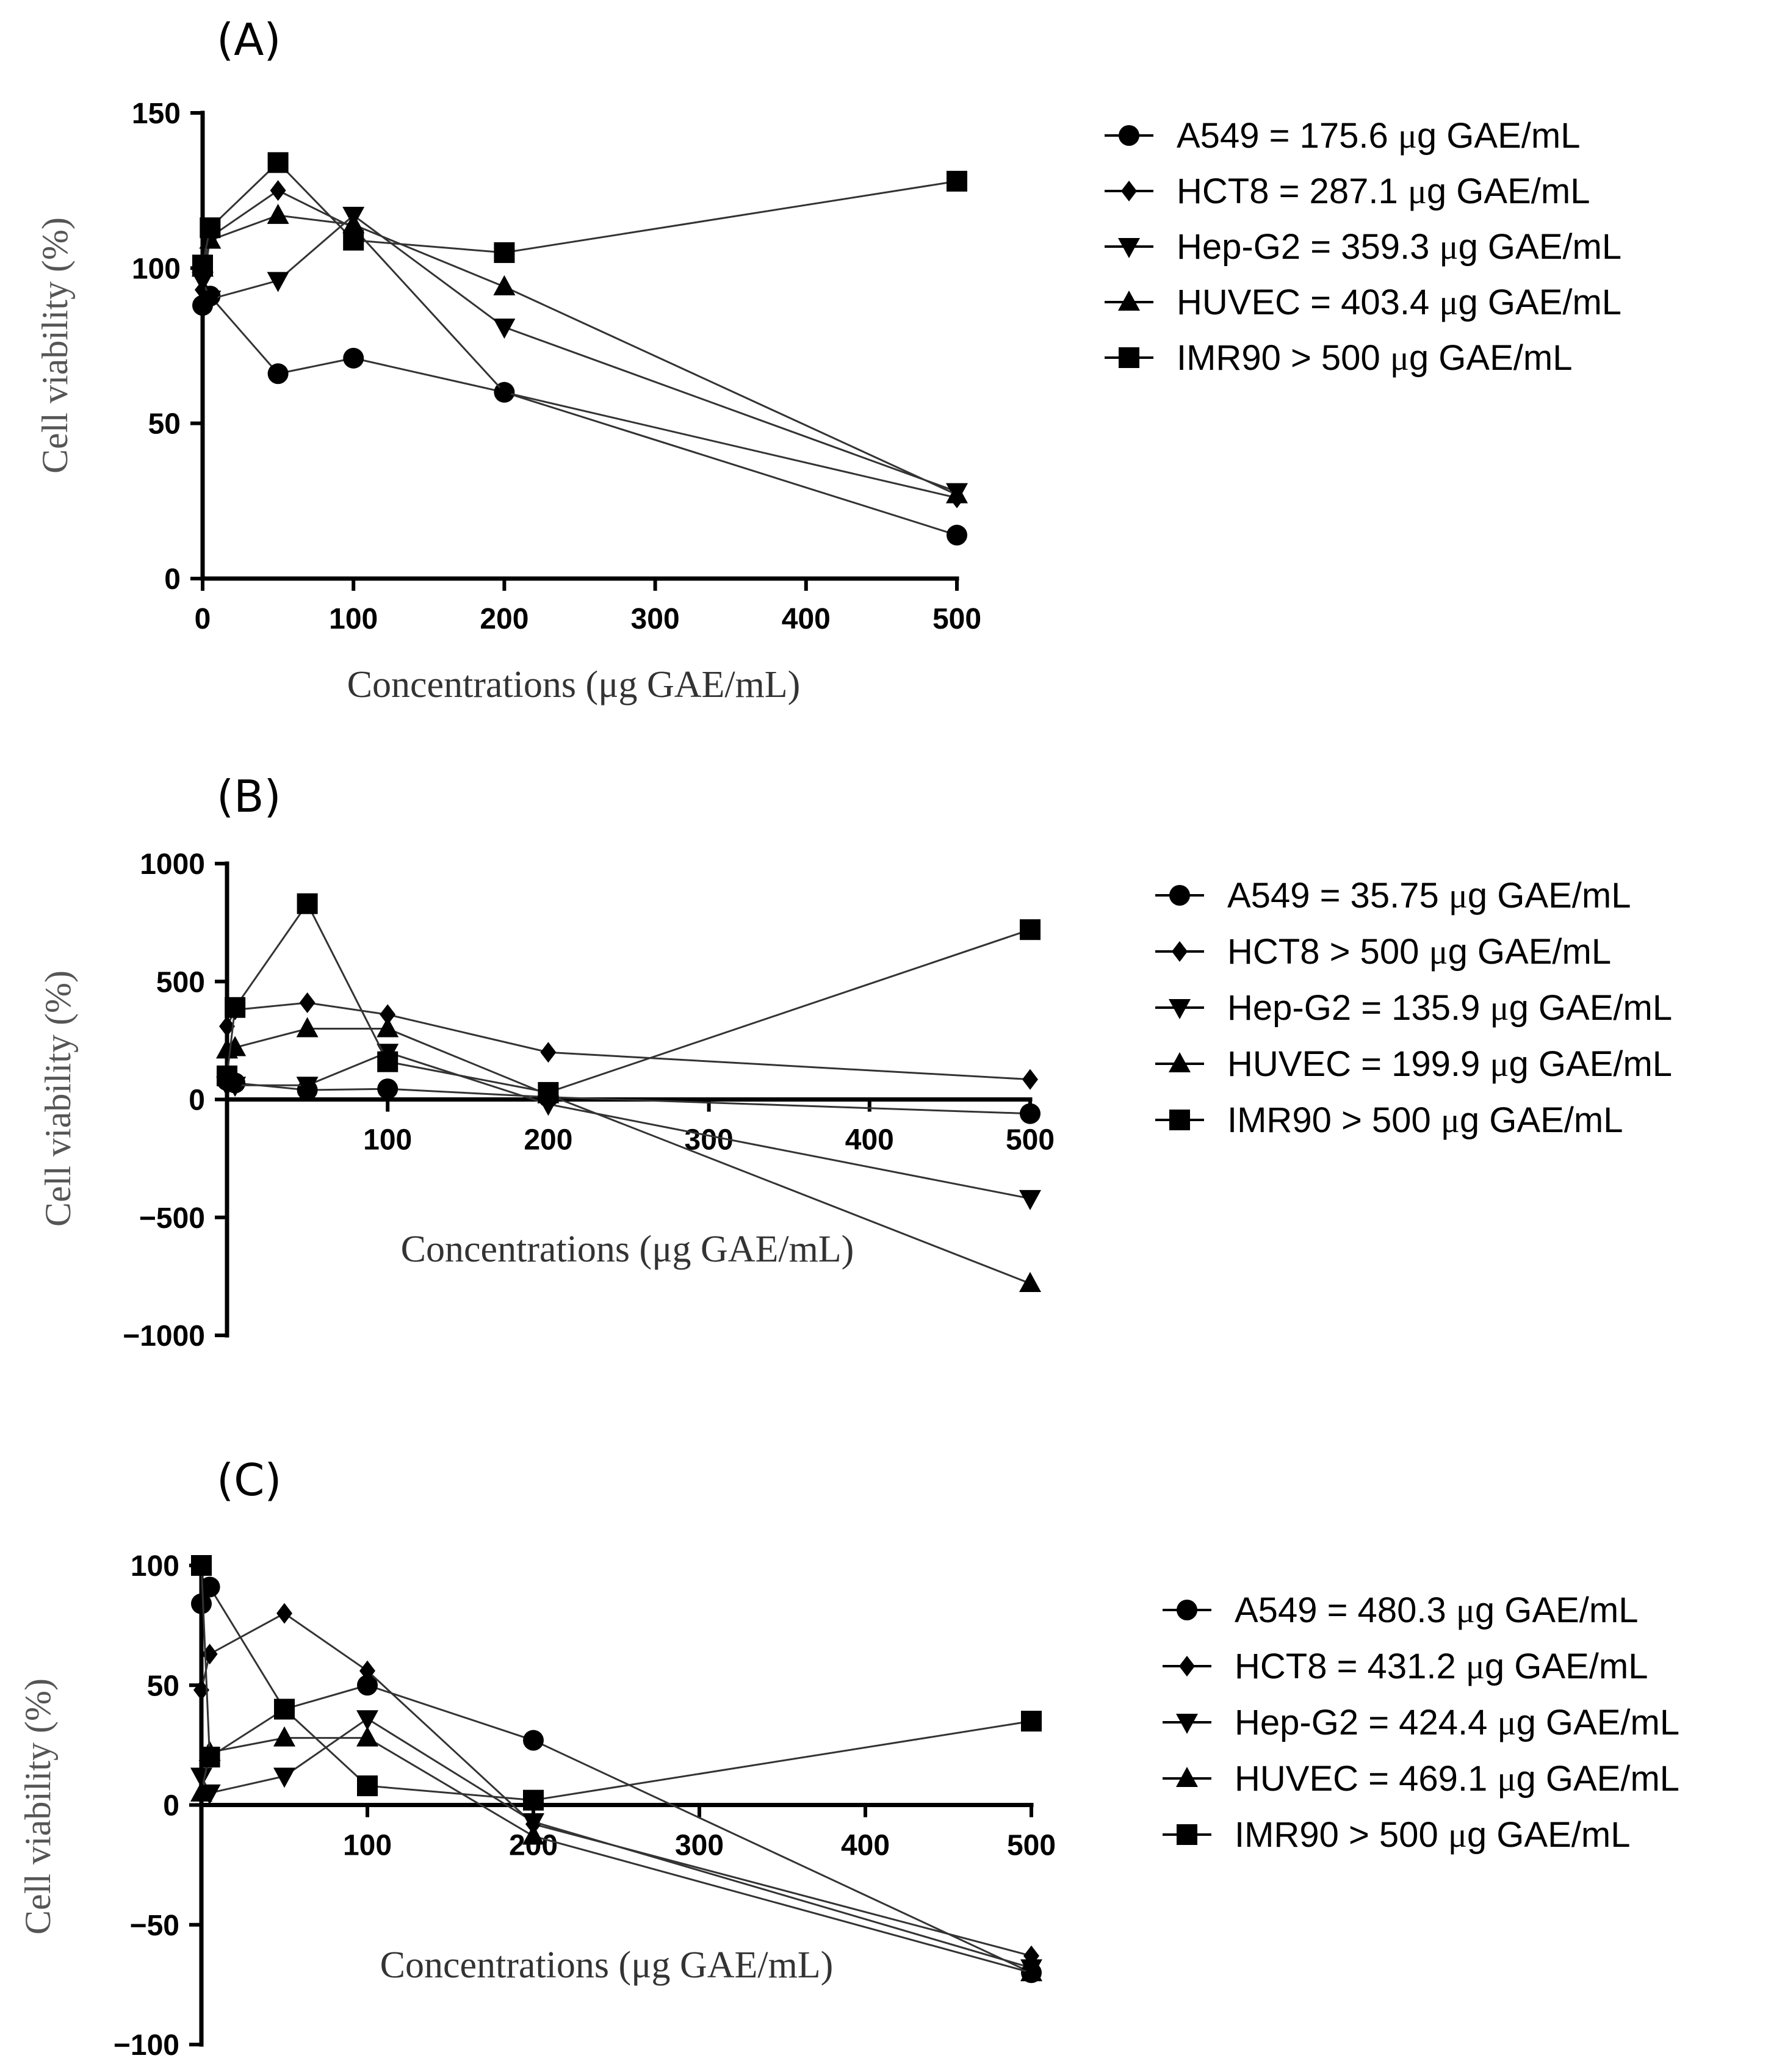  Describe the element at coordinates (607, 1965) in the screenshot. I see `x-axis-title: Concentrations (μg GAE/mL)` at that location.